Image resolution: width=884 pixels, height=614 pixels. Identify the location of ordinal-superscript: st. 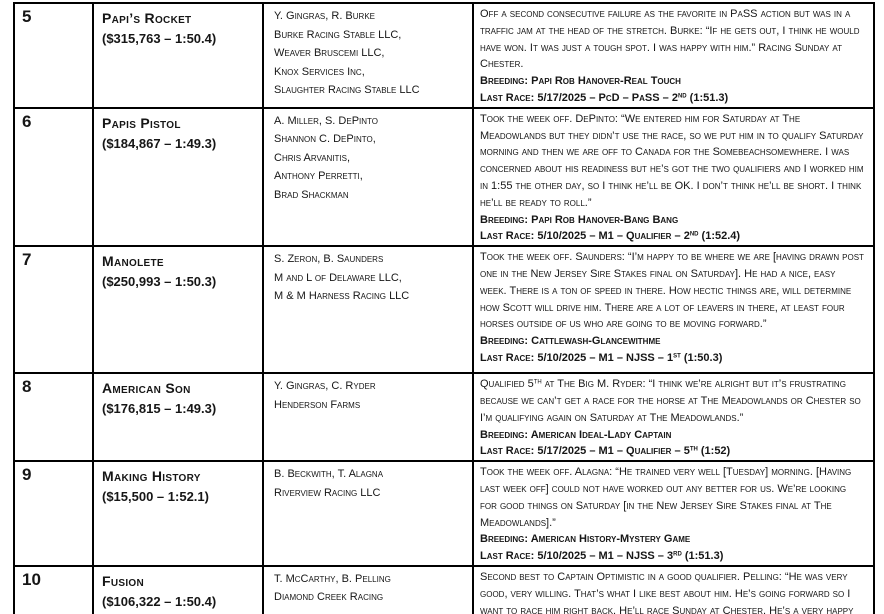
(677, 355).